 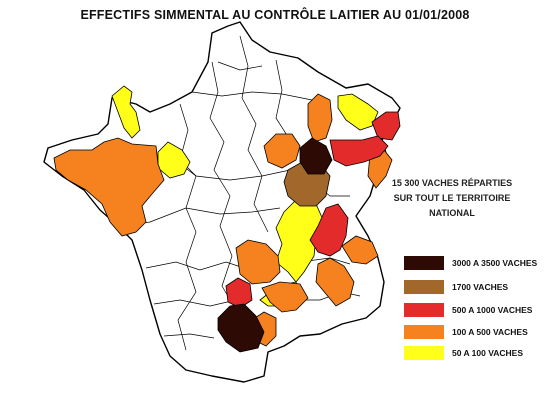 I want to click on region-100-500-cantal, so click(x=285, y=297).